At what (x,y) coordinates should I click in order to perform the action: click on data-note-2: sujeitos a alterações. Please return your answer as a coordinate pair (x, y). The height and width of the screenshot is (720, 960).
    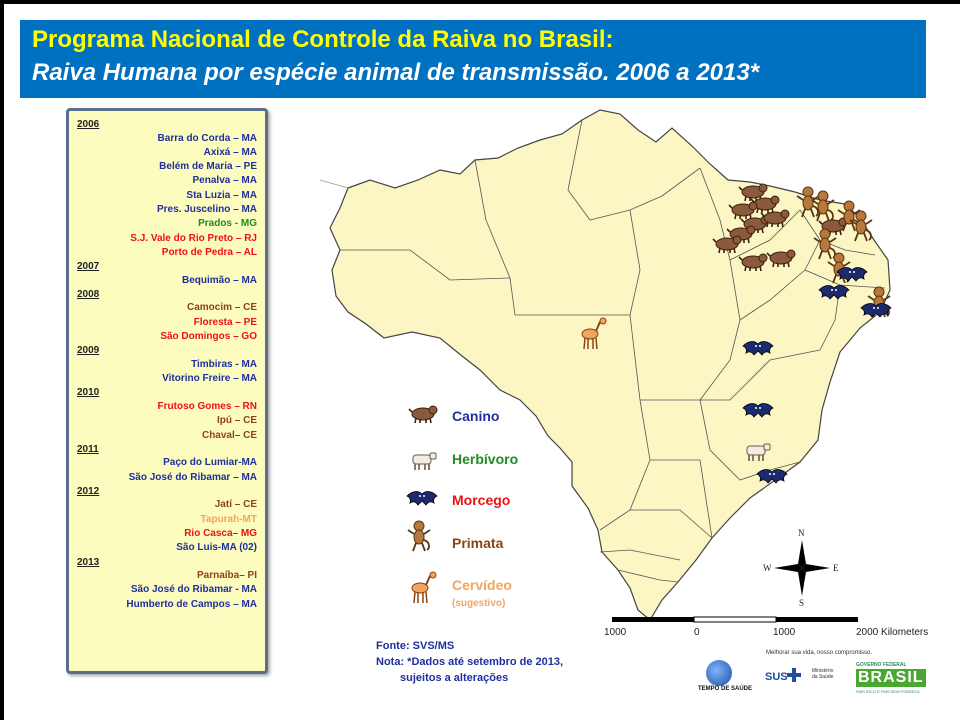
    Looking at the image, I should click on (454, 678).